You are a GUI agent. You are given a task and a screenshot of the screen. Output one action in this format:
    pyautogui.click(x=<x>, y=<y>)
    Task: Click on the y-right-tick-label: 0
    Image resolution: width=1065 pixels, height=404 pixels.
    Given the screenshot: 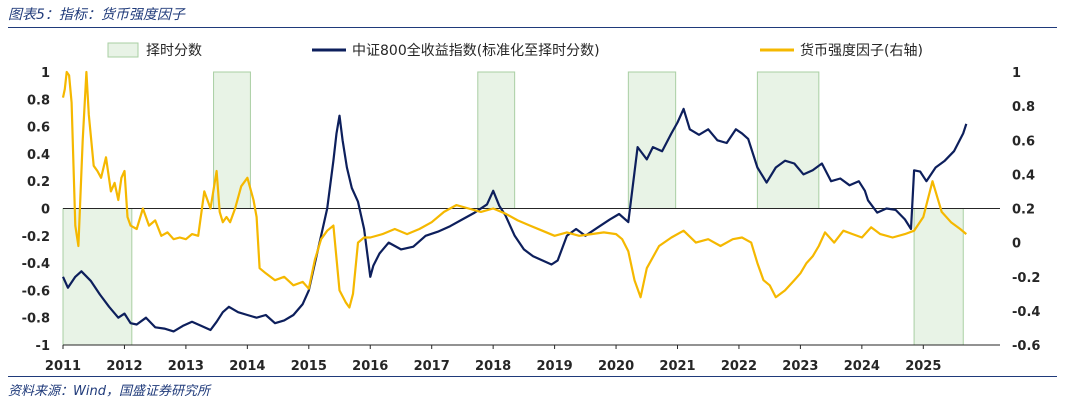 What is the action you would take?
    pyautogui.click(x=1016, y=244)
    